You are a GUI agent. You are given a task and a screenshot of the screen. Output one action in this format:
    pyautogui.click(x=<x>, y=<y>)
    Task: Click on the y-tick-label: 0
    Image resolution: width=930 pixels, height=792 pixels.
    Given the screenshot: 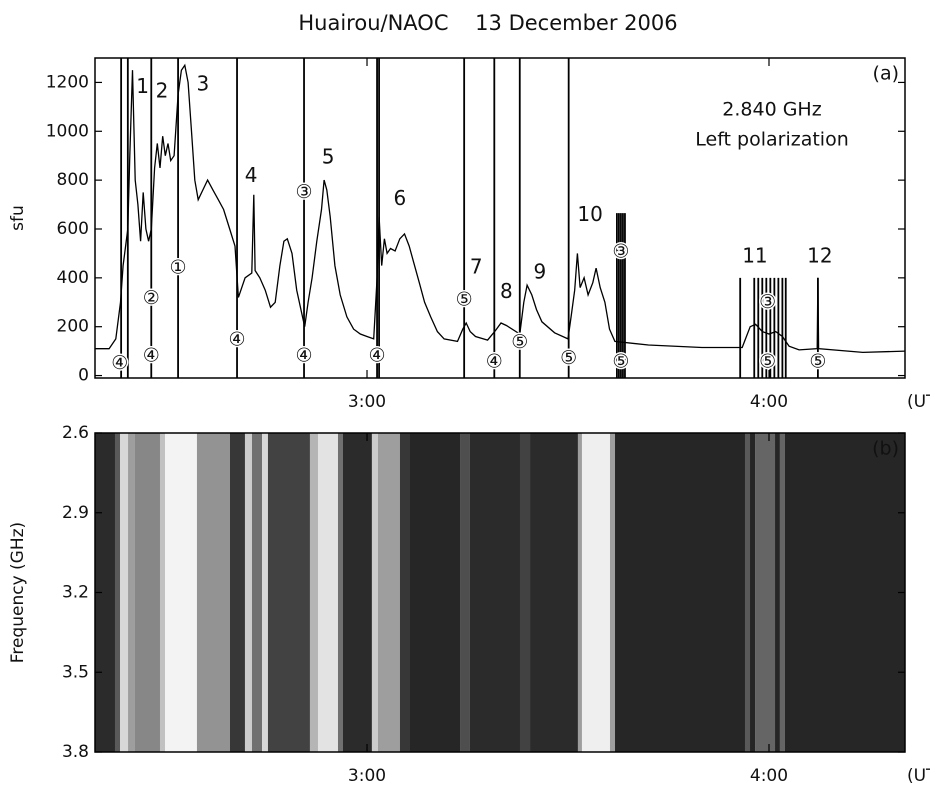 What is the action you would take?
    pyautogui.click(x=83, y=376)
    